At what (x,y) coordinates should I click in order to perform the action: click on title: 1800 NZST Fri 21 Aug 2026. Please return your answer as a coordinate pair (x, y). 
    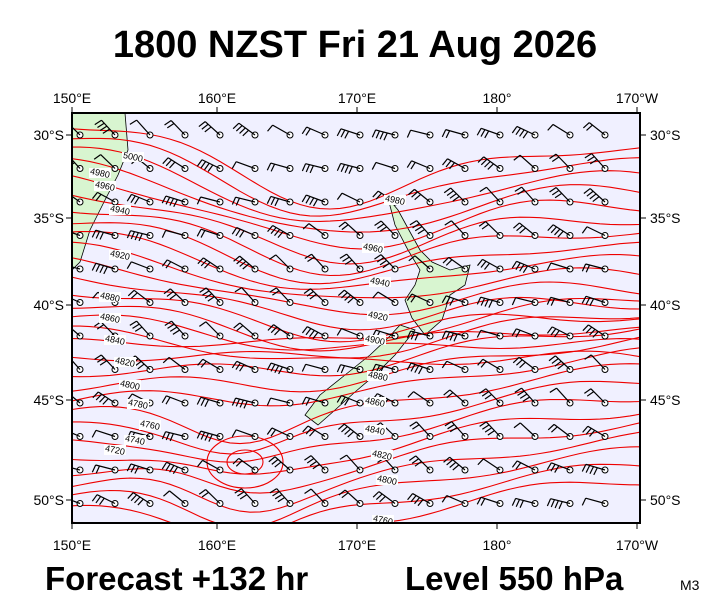
    Looking at the image, I should click on (355, 45).